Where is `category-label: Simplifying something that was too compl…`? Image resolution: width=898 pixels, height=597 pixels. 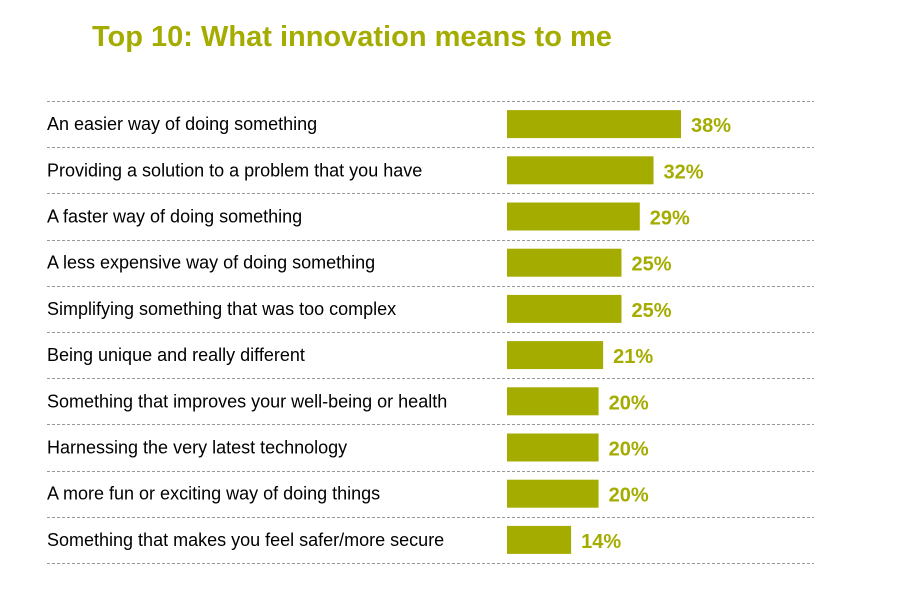
category-label: Simplifying something that was too compl… is located at coordinates (221, 309).